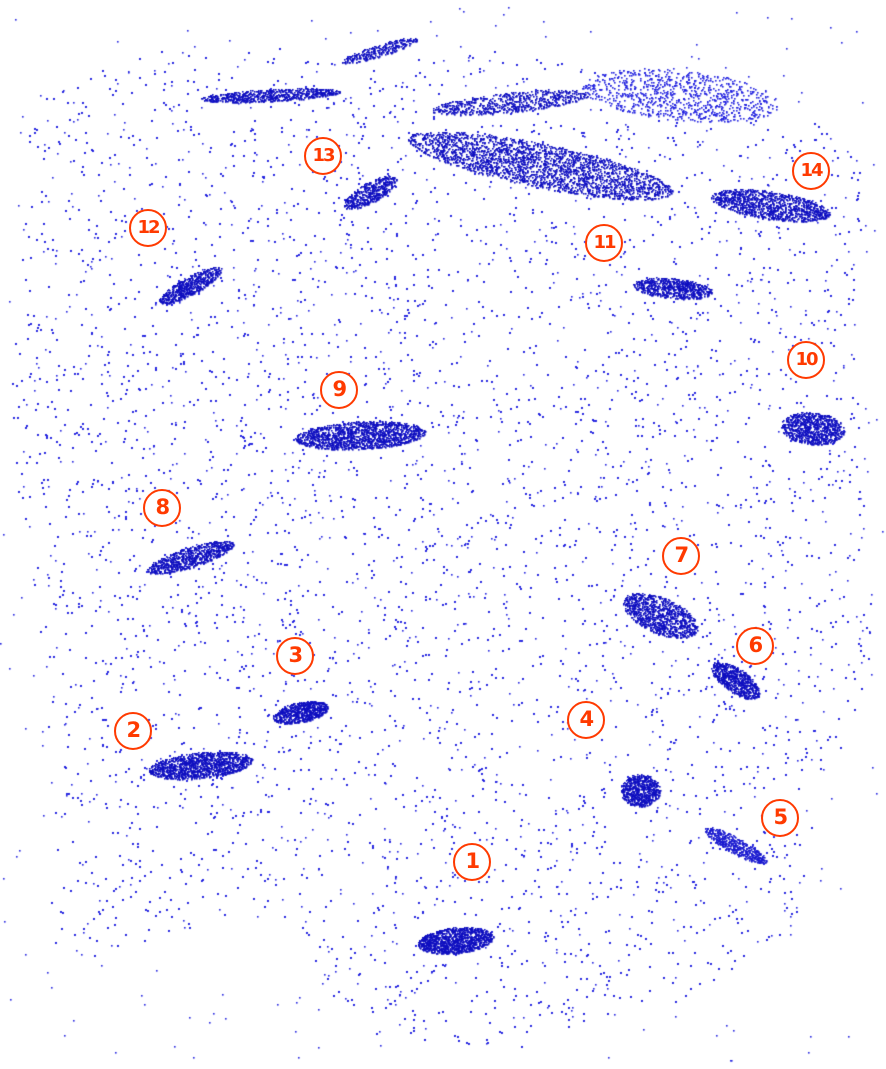 Image resolution: width=886 pixels, height=1069 pixels. What do you see at coordinates (755, 646) in the screenshot?
I see `marker-6: 6` at bounding box center [755, 646].